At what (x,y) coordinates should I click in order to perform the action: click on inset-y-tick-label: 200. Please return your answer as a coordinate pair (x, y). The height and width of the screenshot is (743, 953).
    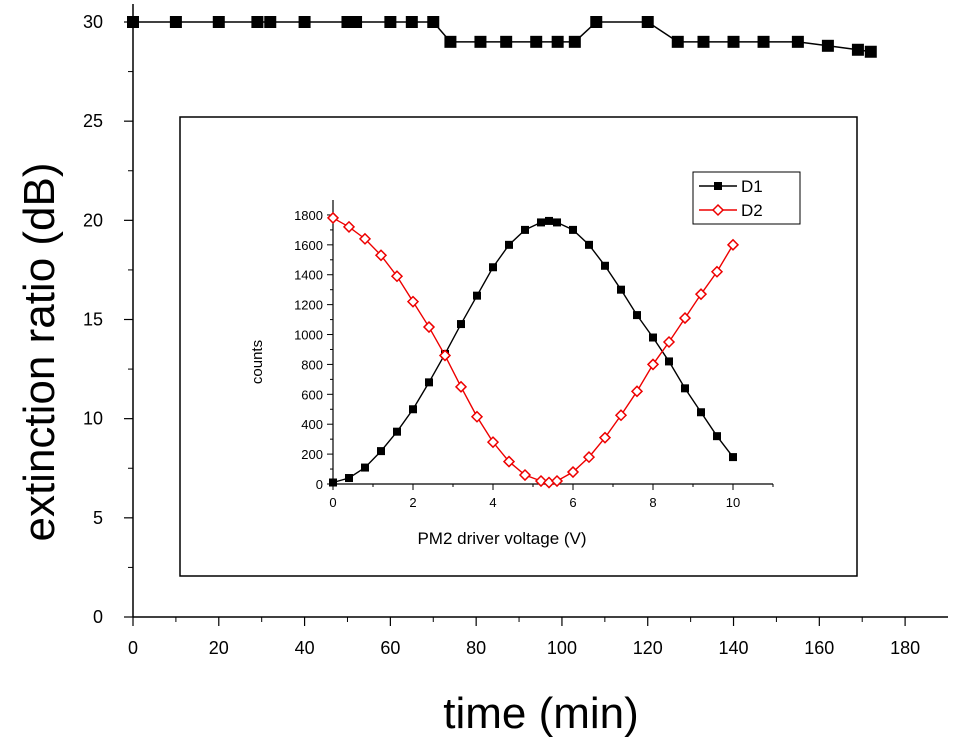
    Looking at the image, I should click on (312, 454).